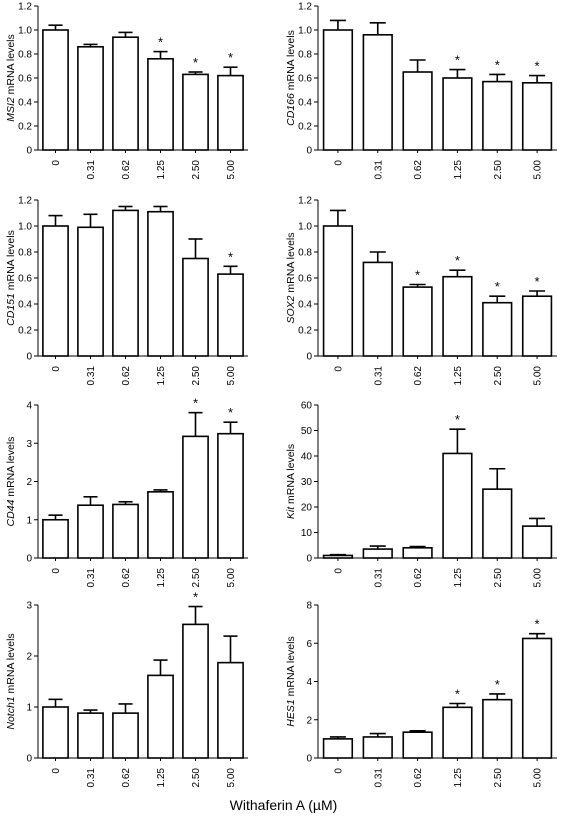 This screenshot has height=820, width=567. What do you see at coordinates (291, 309) in the screenshot?
I see `y-axis-label-gene: SOX2` at bounding box center [291, 309].